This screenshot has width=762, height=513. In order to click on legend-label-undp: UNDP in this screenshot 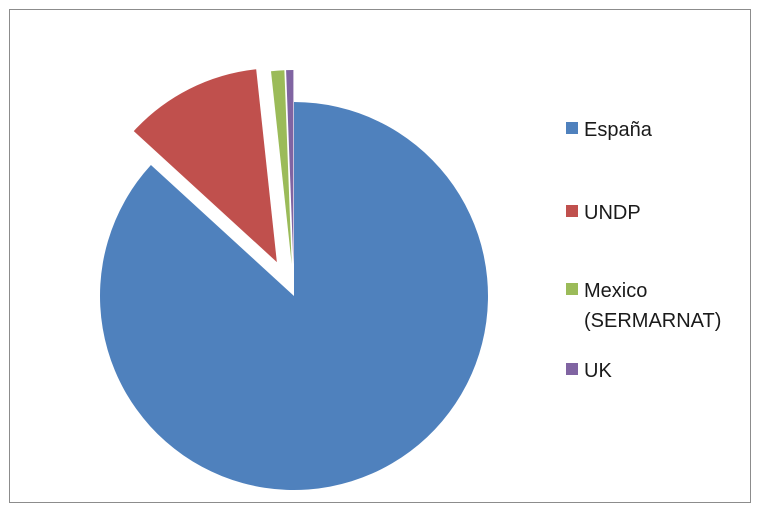, I will do `click(612, 213)`.